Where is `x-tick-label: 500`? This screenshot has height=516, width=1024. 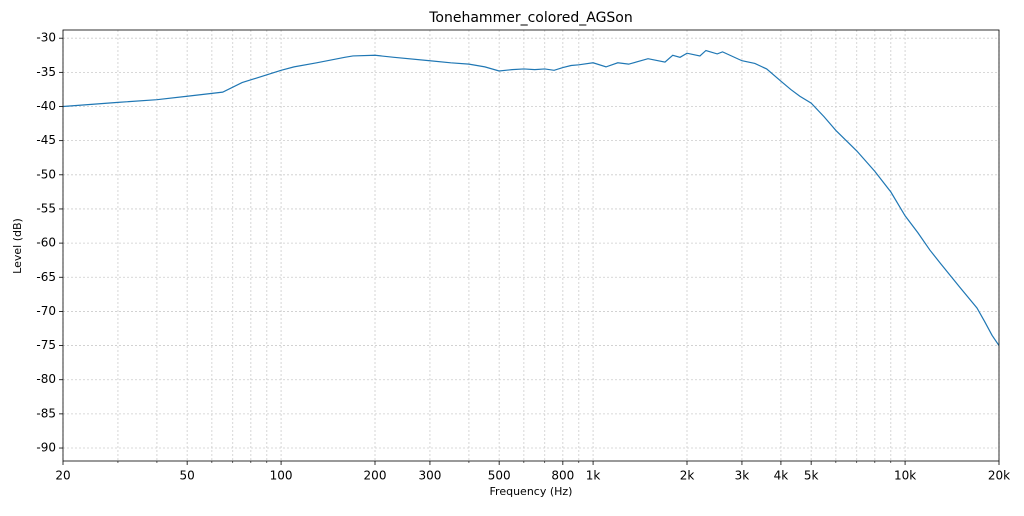
x-tick-label: 500 is located at coordinates (499, 476).